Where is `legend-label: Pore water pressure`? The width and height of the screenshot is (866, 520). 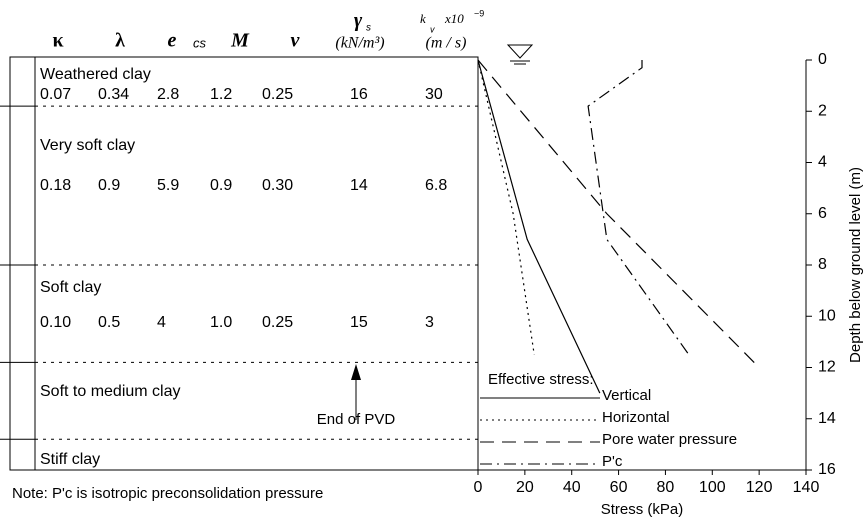 legend-label: Pore water pressure is located at coordinates (669, 439).